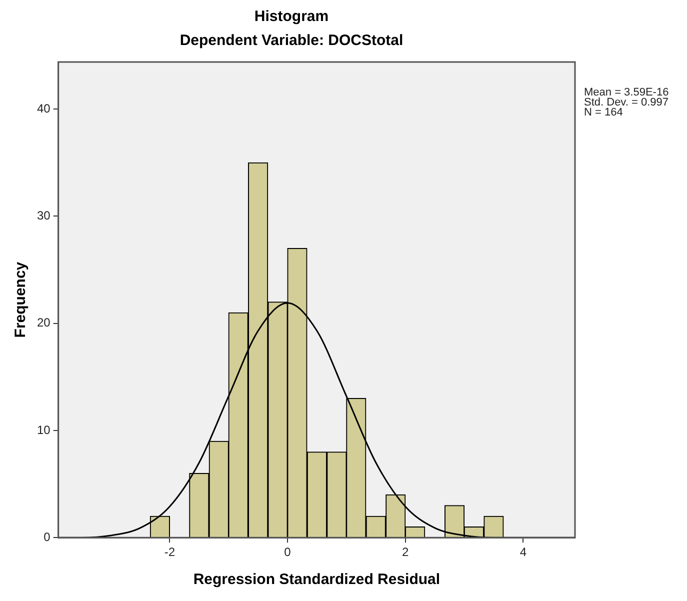 This screenshot has height=601, width=687. What do you see at coordinates (43, 215) in the screenshot?
I see `y-tick-label: 30` at bounding box center [43, 215].